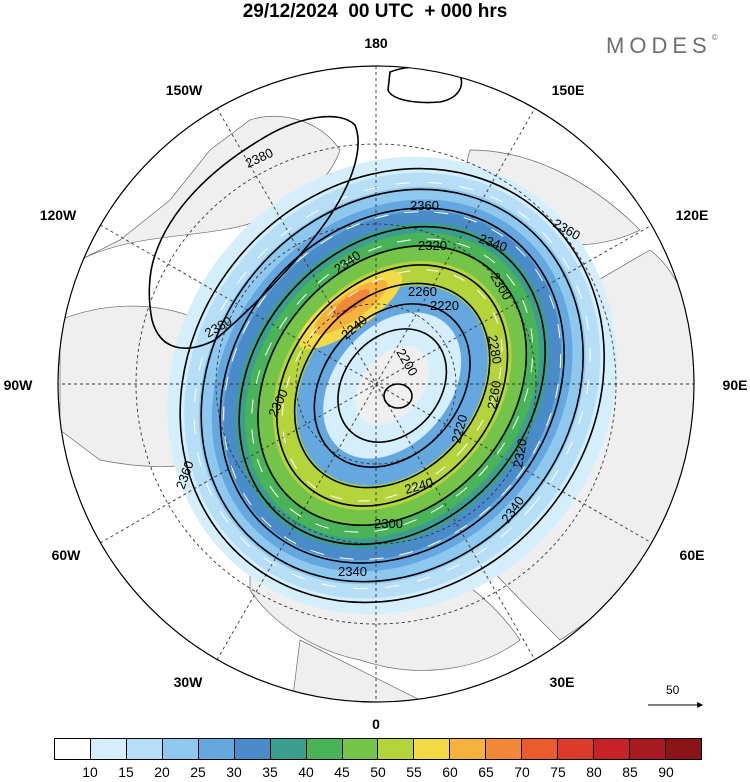 The height and width of the screenshot is (782, 750). Describe the element at coordinates (234, 772) in the screenshot. I see `colorbar-tick-label: 30` at that location.